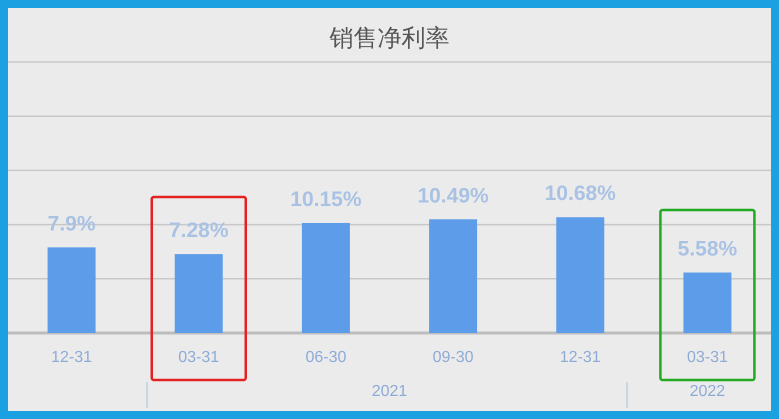 The image size is (779, 419). I want to click on x-tick-label: 06-30, so click(325, 357).